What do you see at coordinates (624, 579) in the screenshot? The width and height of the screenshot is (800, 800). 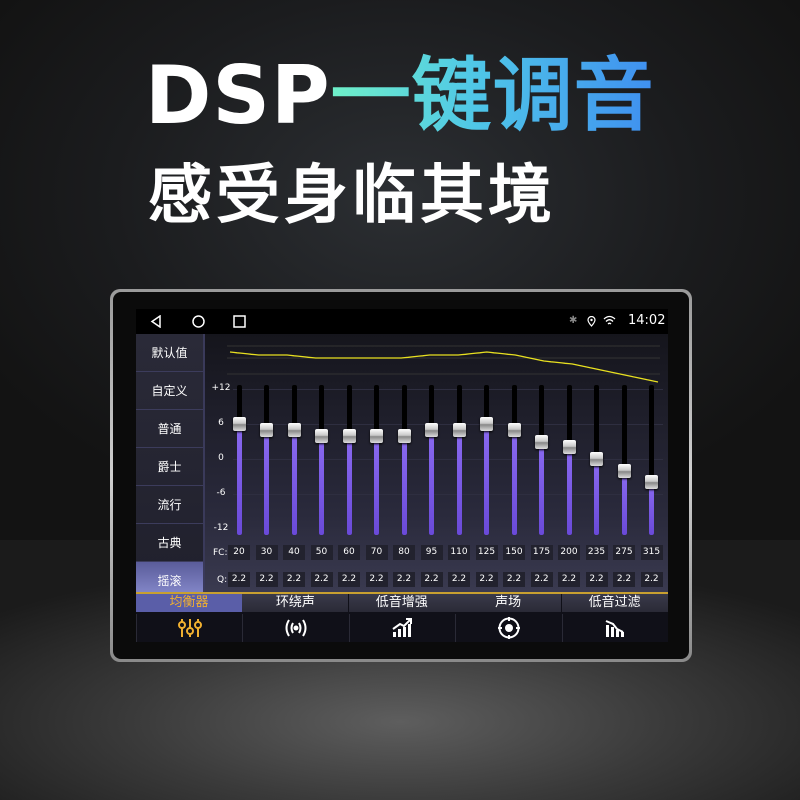 I see `q-value-275: 2.2` at bounding box center [624, 579].